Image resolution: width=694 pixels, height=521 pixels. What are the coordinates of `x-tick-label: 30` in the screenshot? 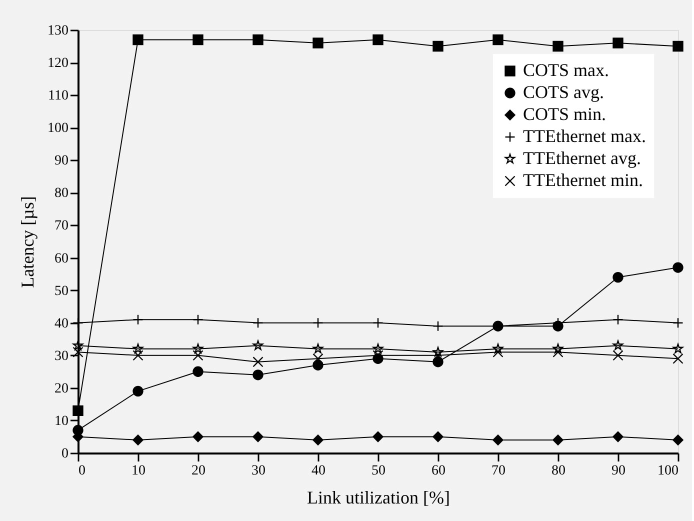 It's located at (259, 471).